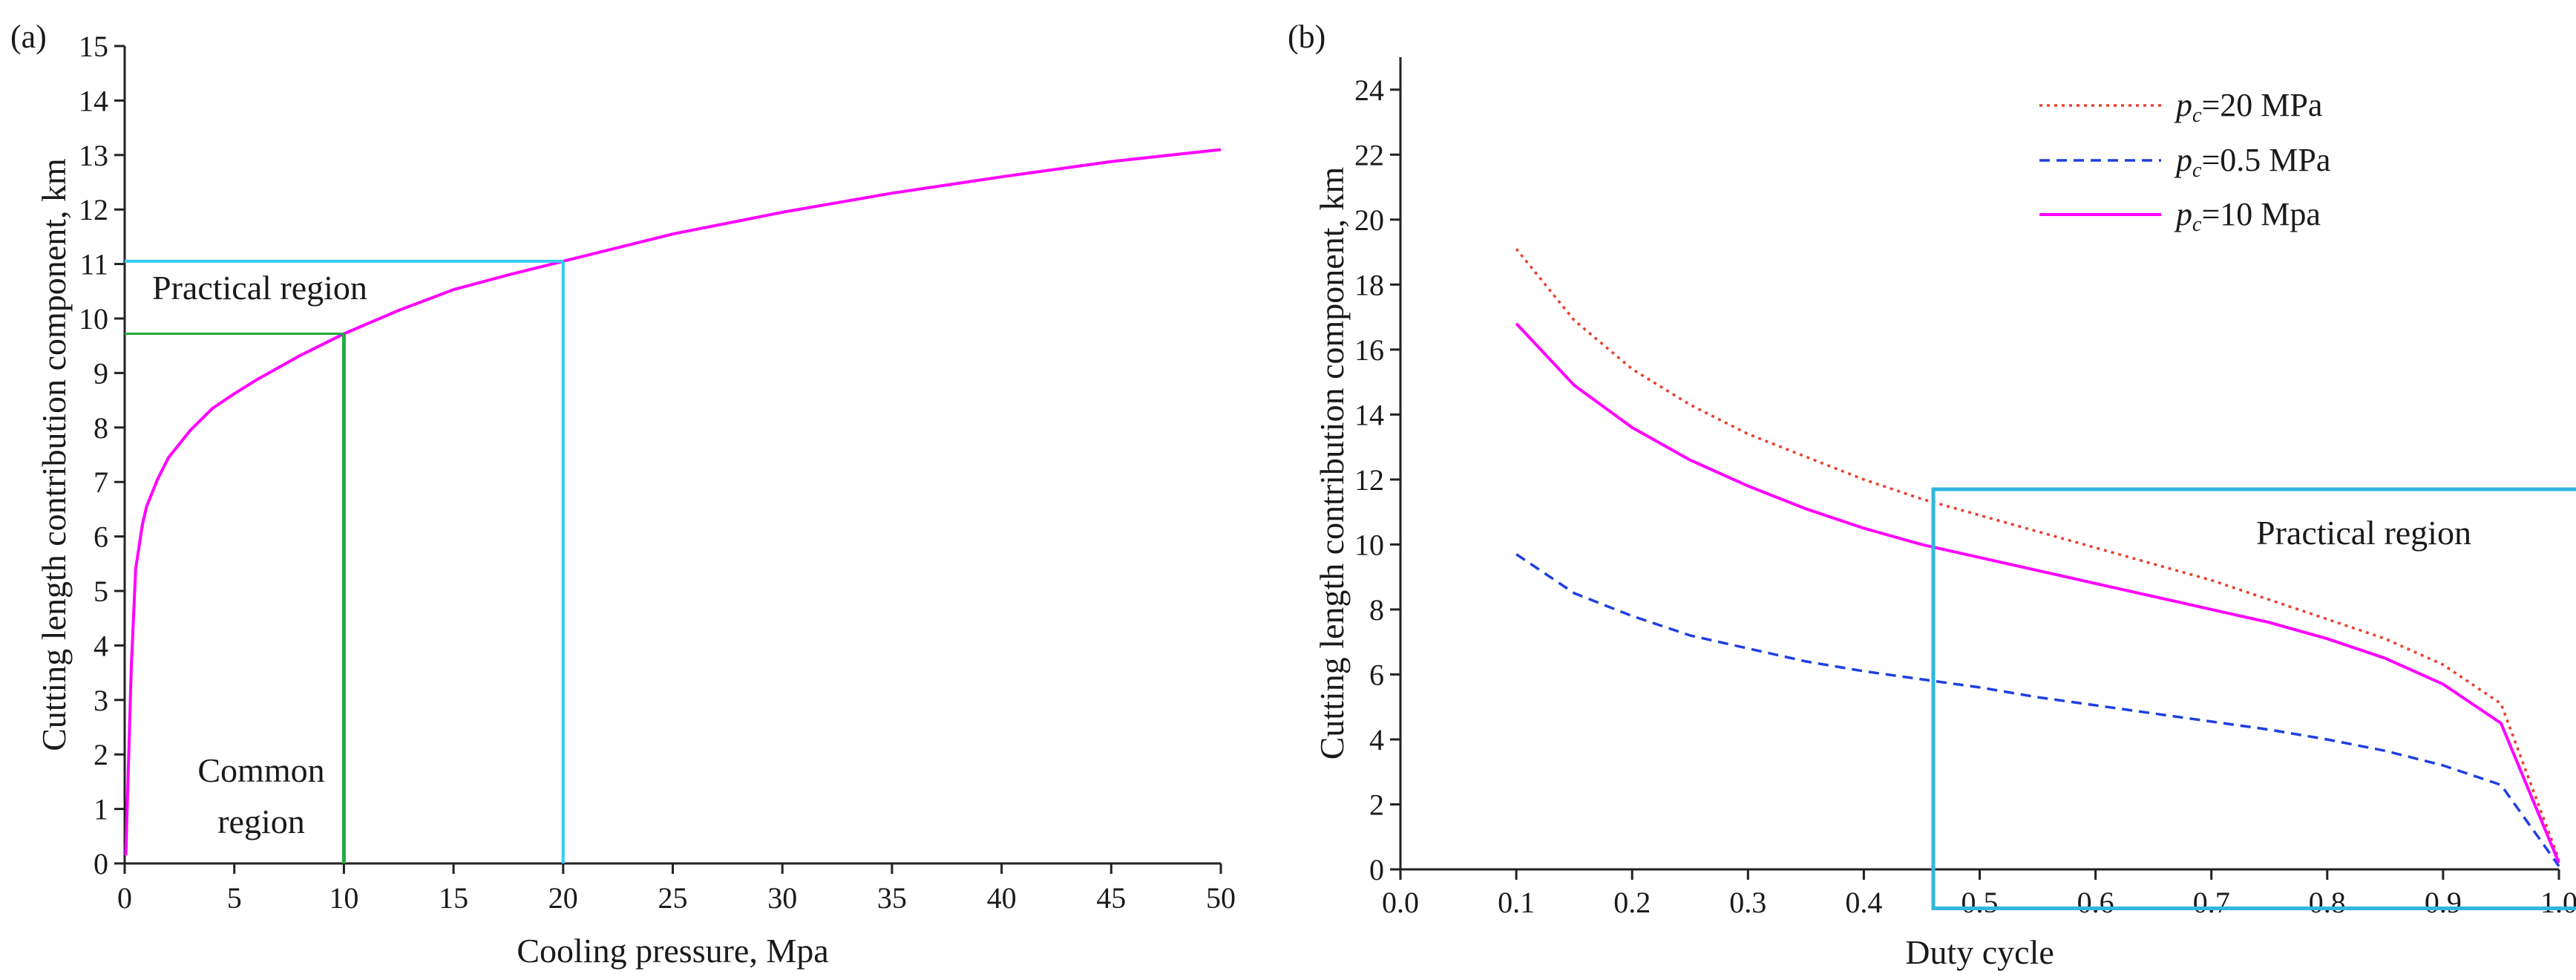 The width and height of the screenshot is (2576, 980). I want to click on x-tick-label: 5, so click(235, 898).